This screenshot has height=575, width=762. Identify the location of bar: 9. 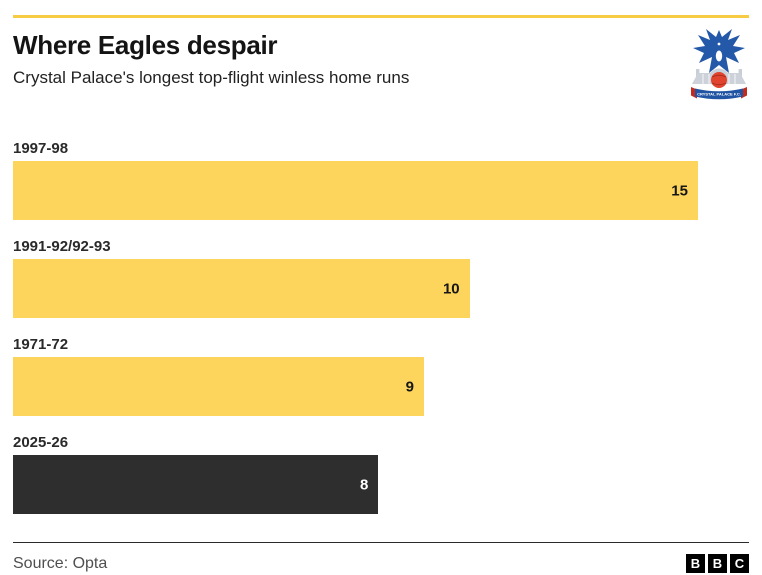
(218, 386).